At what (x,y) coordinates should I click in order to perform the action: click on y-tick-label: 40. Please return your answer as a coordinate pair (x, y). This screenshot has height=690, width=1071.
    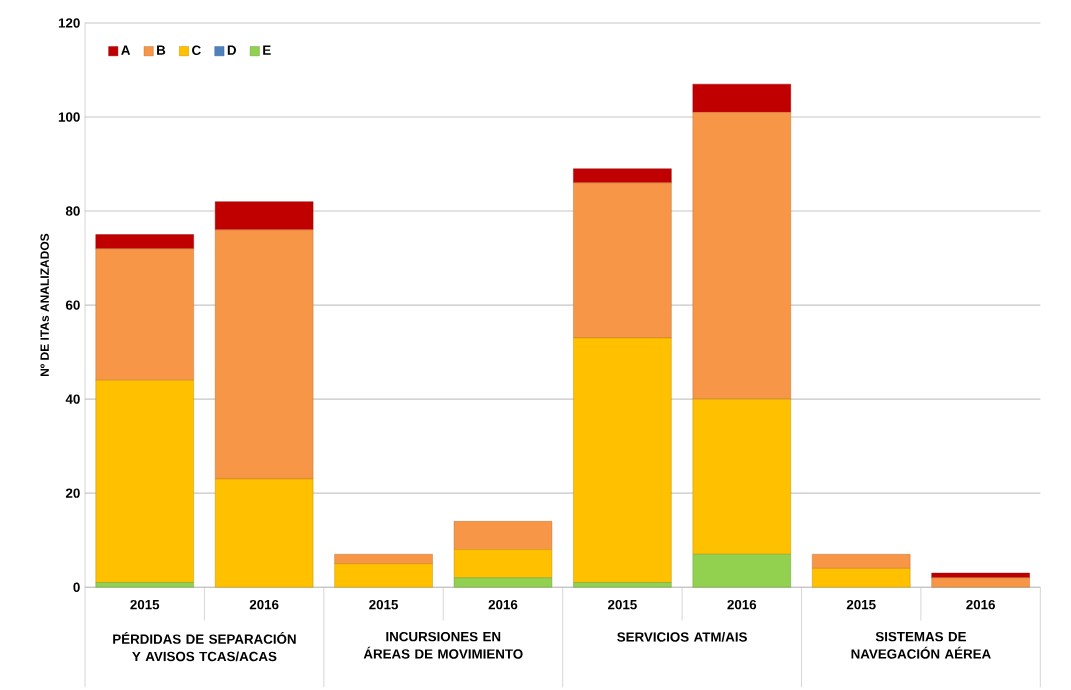
    Looking at the image, I should click on (72, 399).